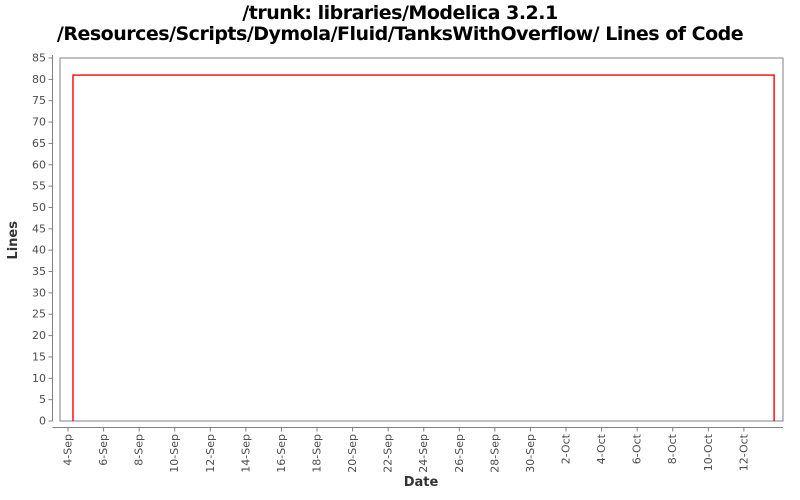  Describe the element at coordinates (42, 421) in the screenshot. I see `y-tick-label: 0` at that location.